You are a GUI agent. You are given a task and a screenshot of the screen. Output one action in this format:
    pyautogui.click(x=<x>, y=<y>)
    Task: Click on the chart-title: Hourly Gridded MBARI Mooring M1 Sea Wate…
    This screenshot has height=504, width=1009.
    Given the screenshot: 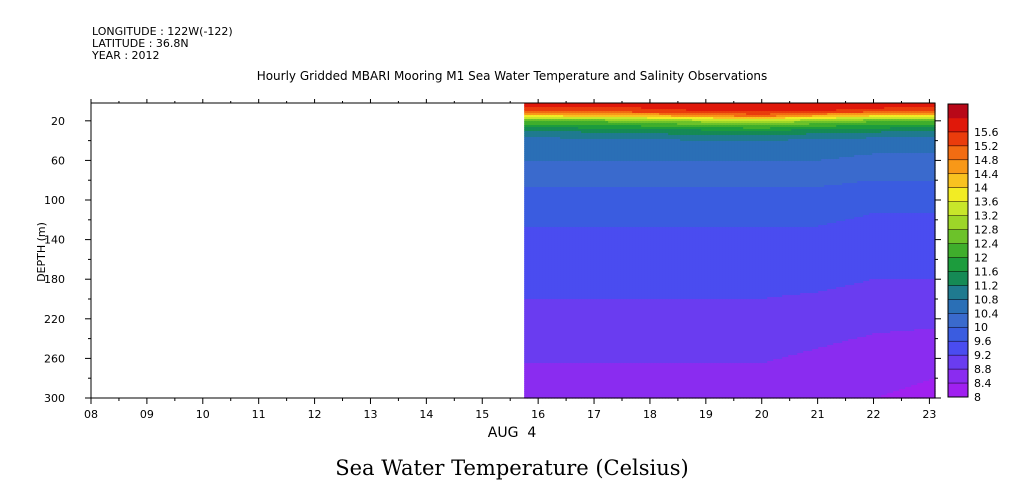 What is the action you would take?
    pyautogui.click(x=512, y=76)
    